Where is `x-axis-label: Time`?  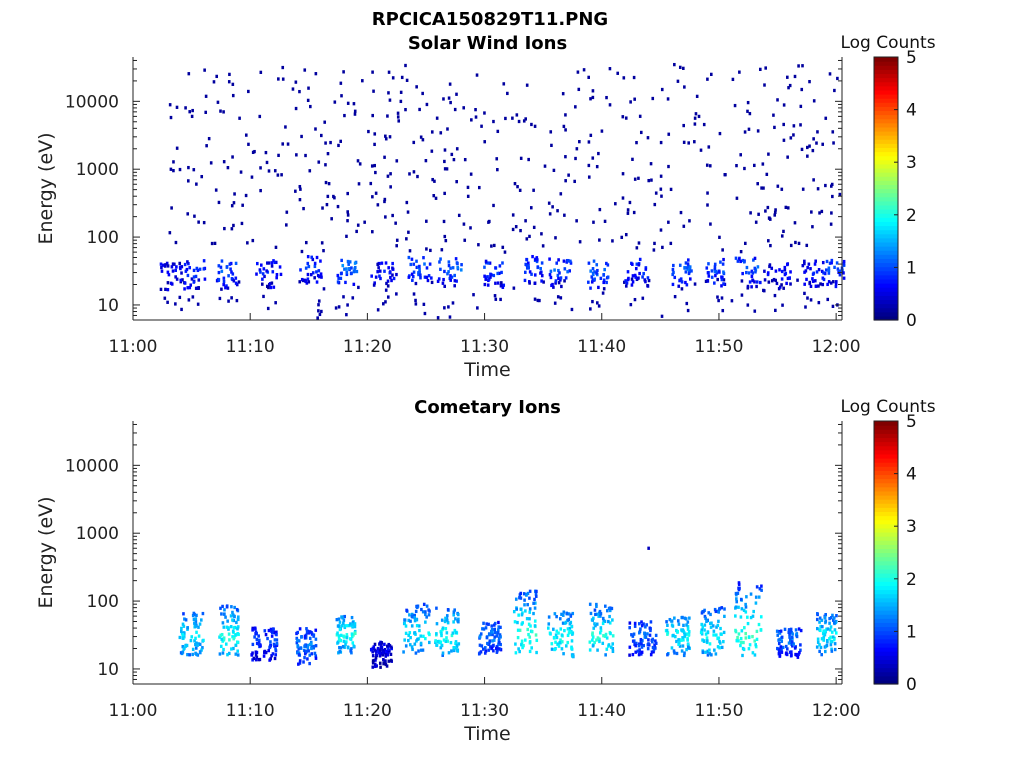 x-axis-label: Time is located at coordinates (487, 370).